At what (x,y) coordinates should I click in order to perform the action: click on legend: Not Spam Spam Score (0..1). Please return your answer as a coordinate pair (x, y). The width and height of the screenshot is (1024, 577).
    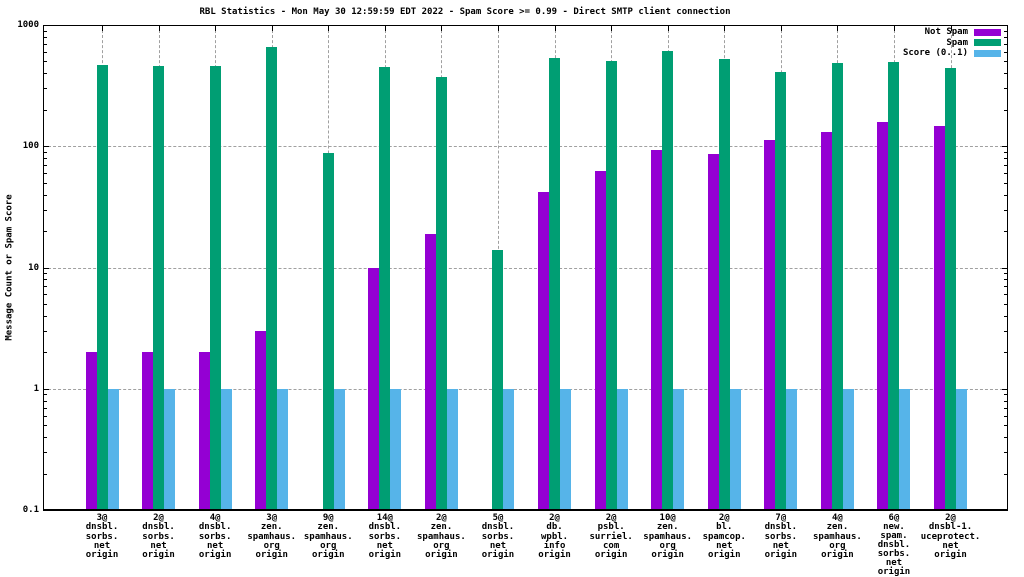
    Looking at the image, I should click on (952, 43).